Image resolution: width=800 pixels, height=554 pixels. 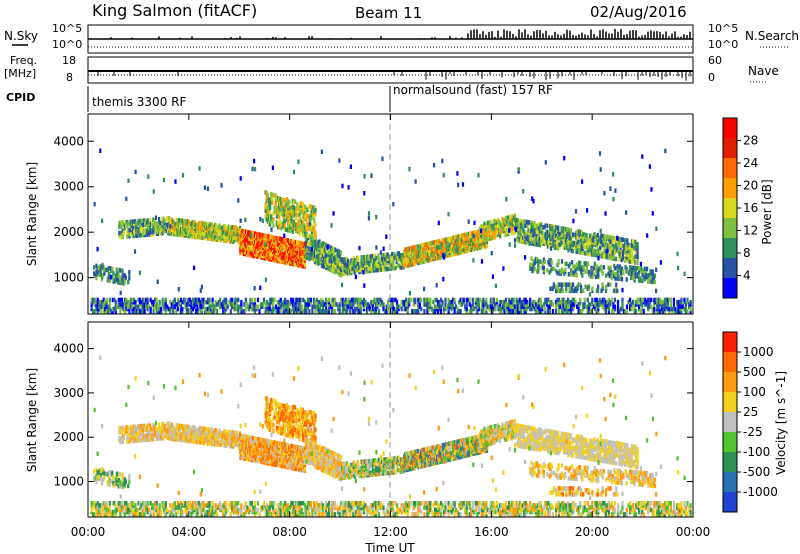 What do you see at coordinates (390, 75) in the screenshot?
I see `freq-trace` at bounding box center [390, 75].